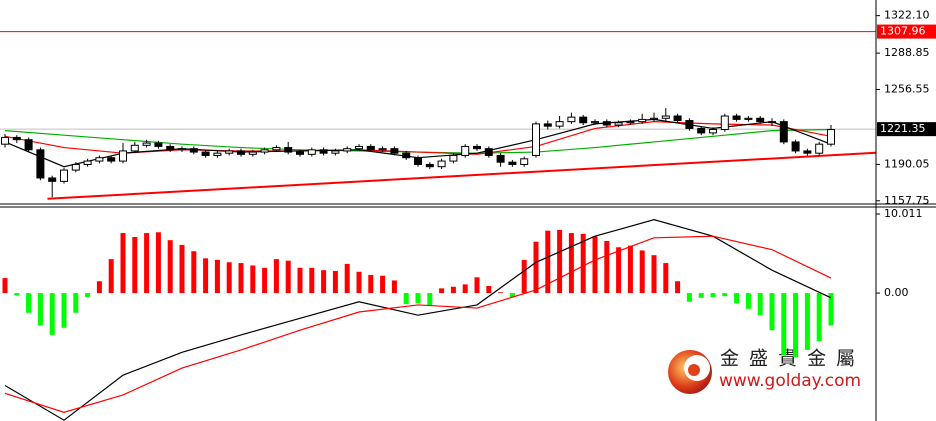  What do you see at coordinates (907, 163) in the screenshot?
I see `y-tick-label: 1190.05` at bounding box center [907, 163].